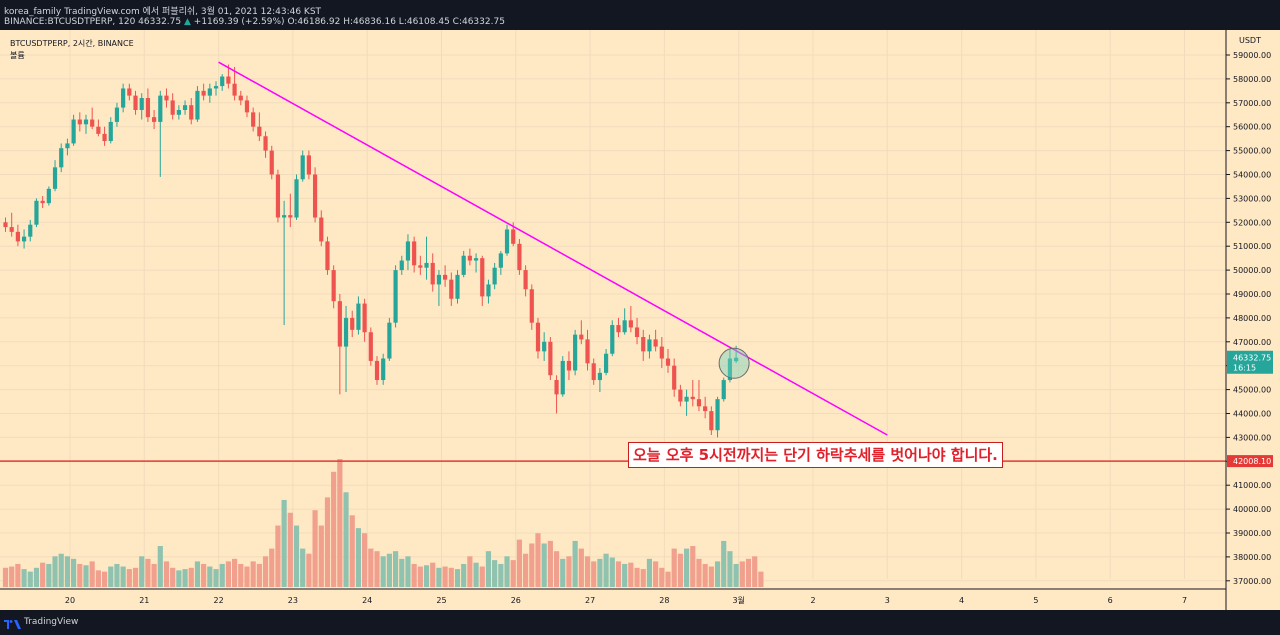  Describe the element at coordinates (590, 600) in the screenshot. I see `x-tick-label: 27` at that location.